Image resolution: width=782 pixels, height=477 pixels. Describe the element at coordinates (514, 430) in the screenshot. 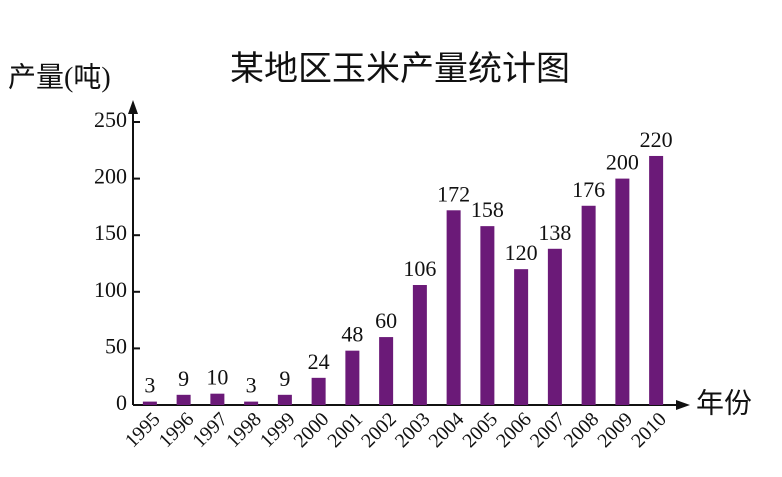

I see `x-tick-label: 2006` at that location.